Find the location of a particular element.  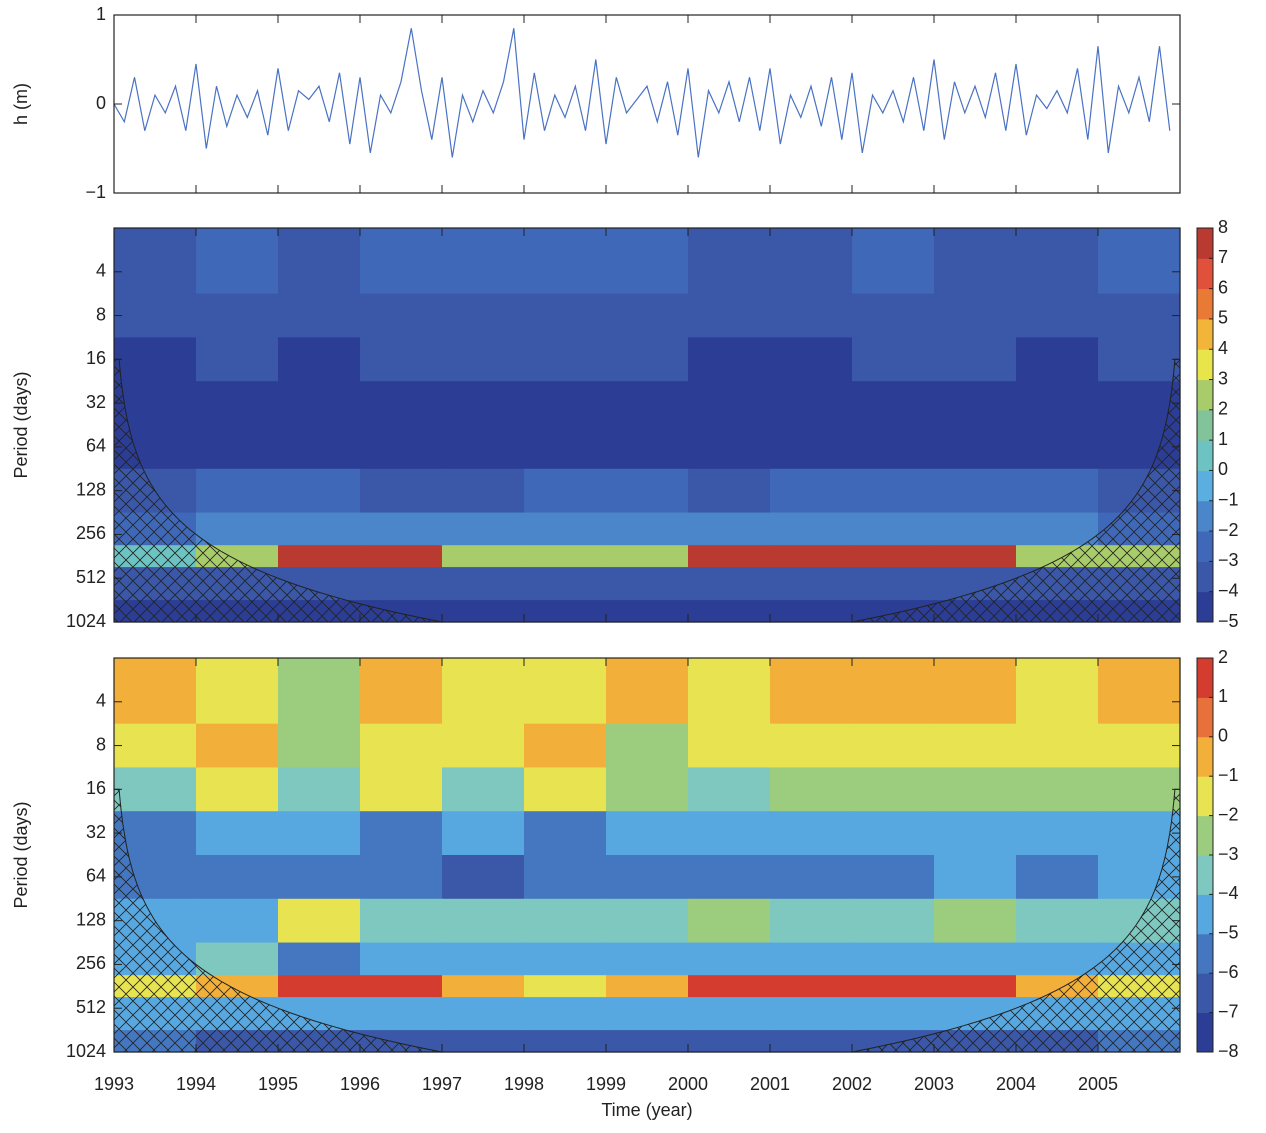

colorbar-frame is located at coordinates (1205, 425).